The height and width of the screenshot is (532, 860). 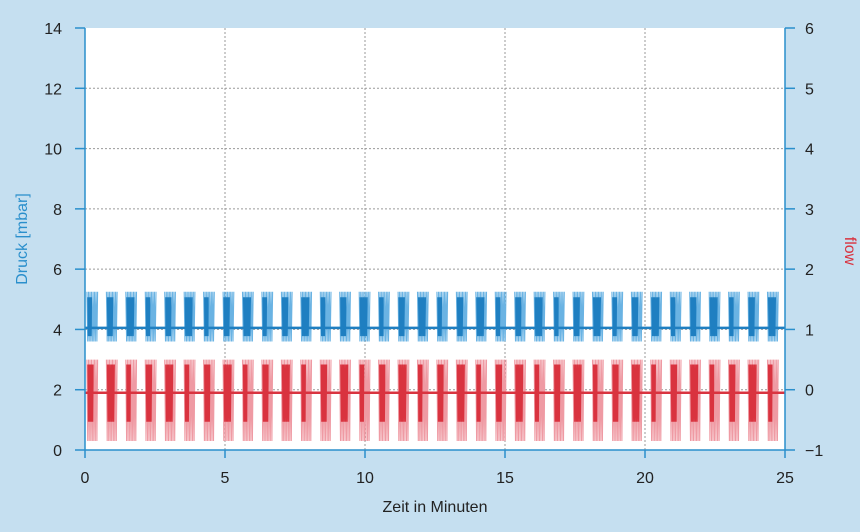 I want to click on y-left-tick-label: 10, so click(x=53, y=150).